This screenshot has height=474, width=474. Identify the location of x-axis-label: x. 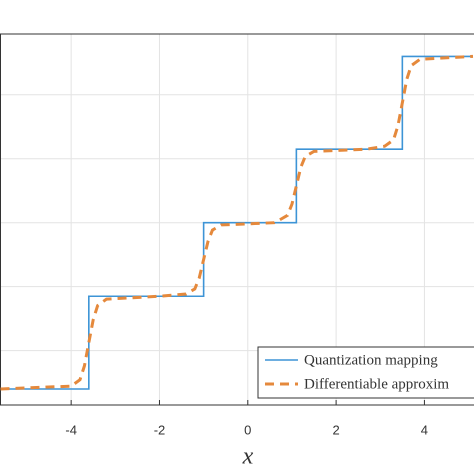
(248, 457).